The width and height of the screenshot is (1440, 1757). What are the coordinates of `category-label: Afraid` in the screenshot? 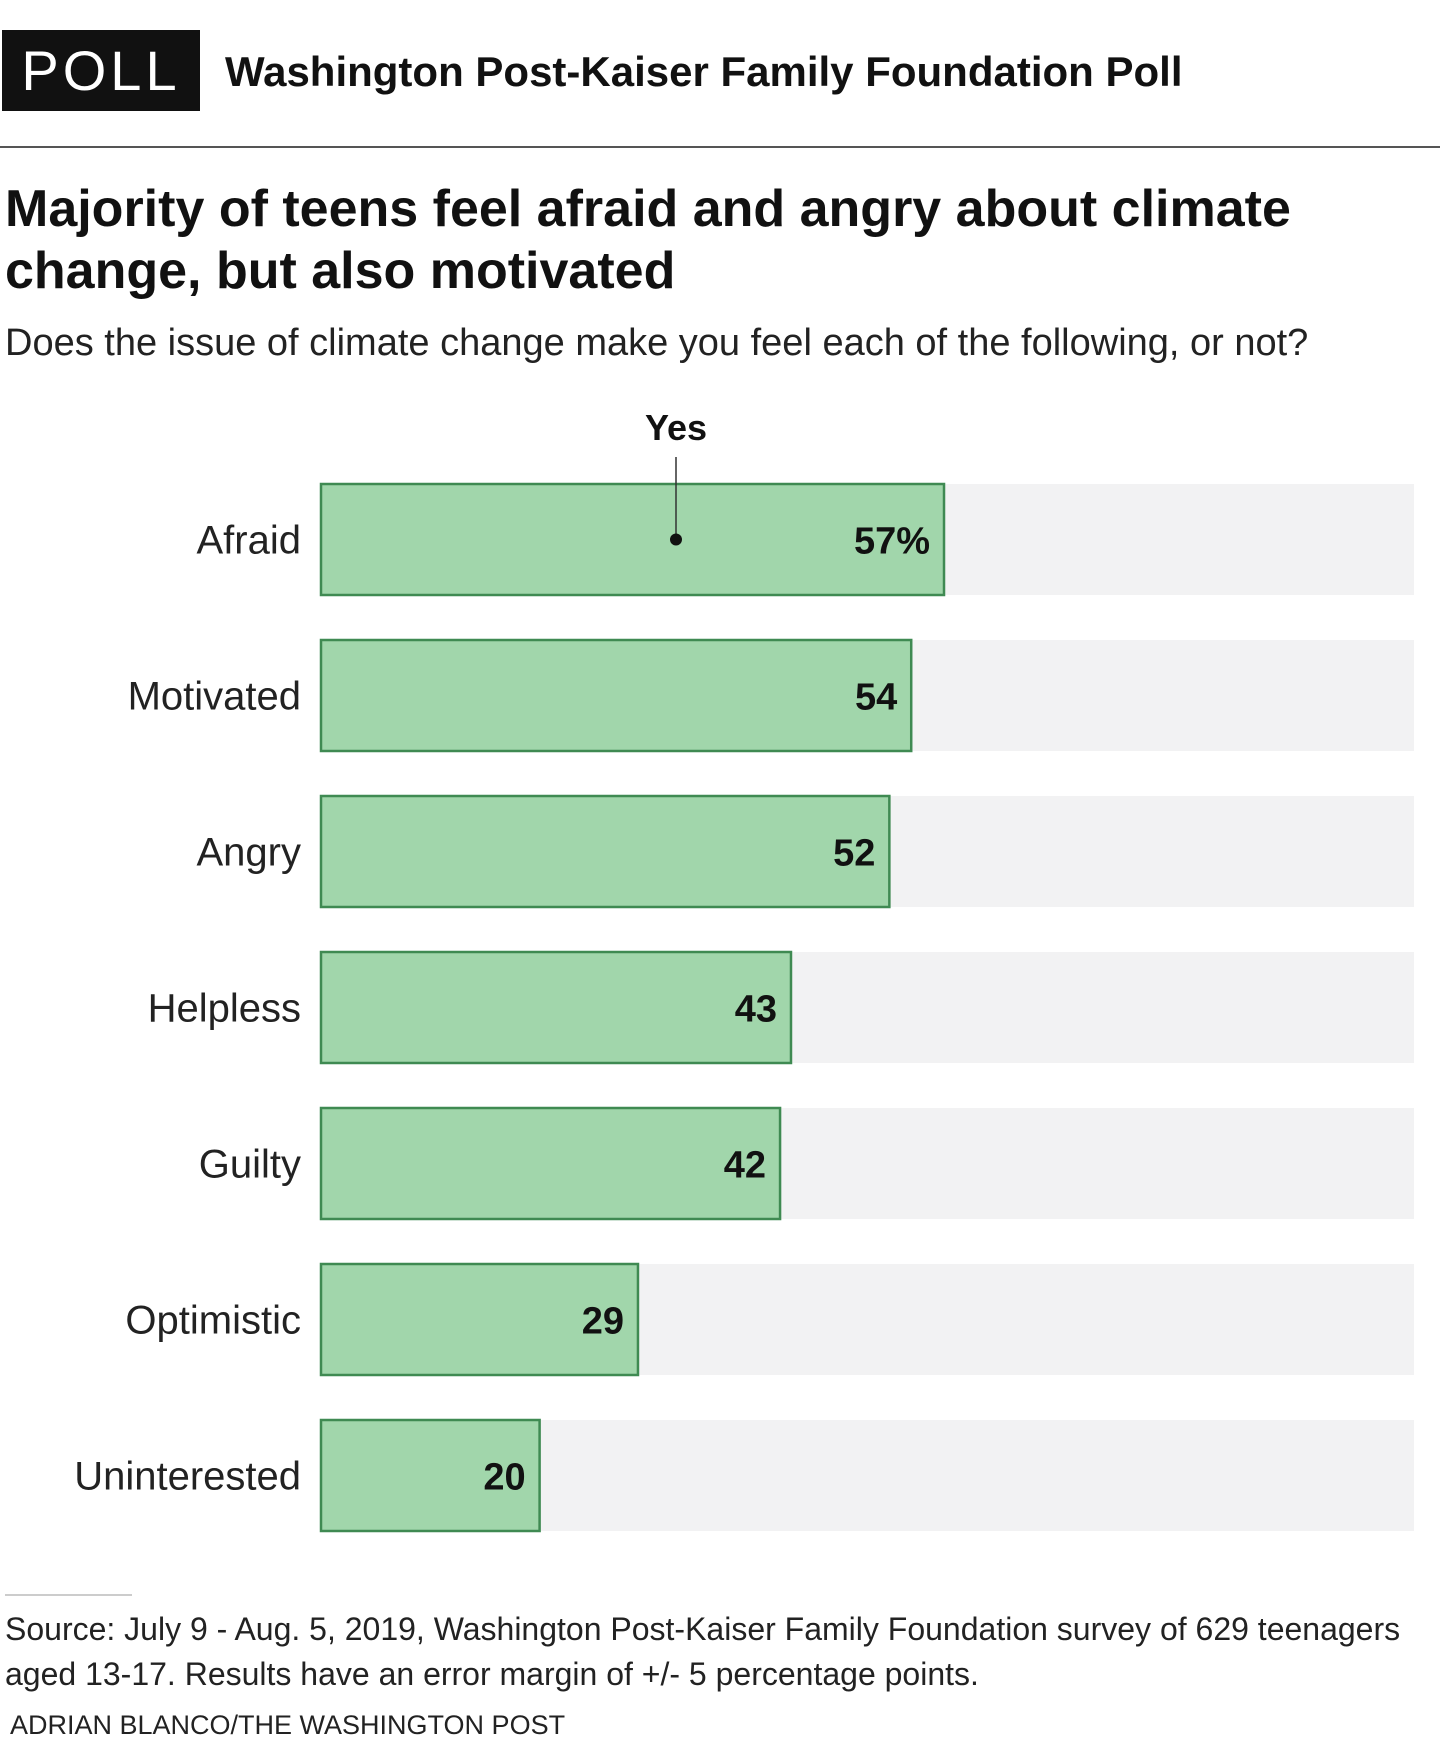 It's located at (249, 541).